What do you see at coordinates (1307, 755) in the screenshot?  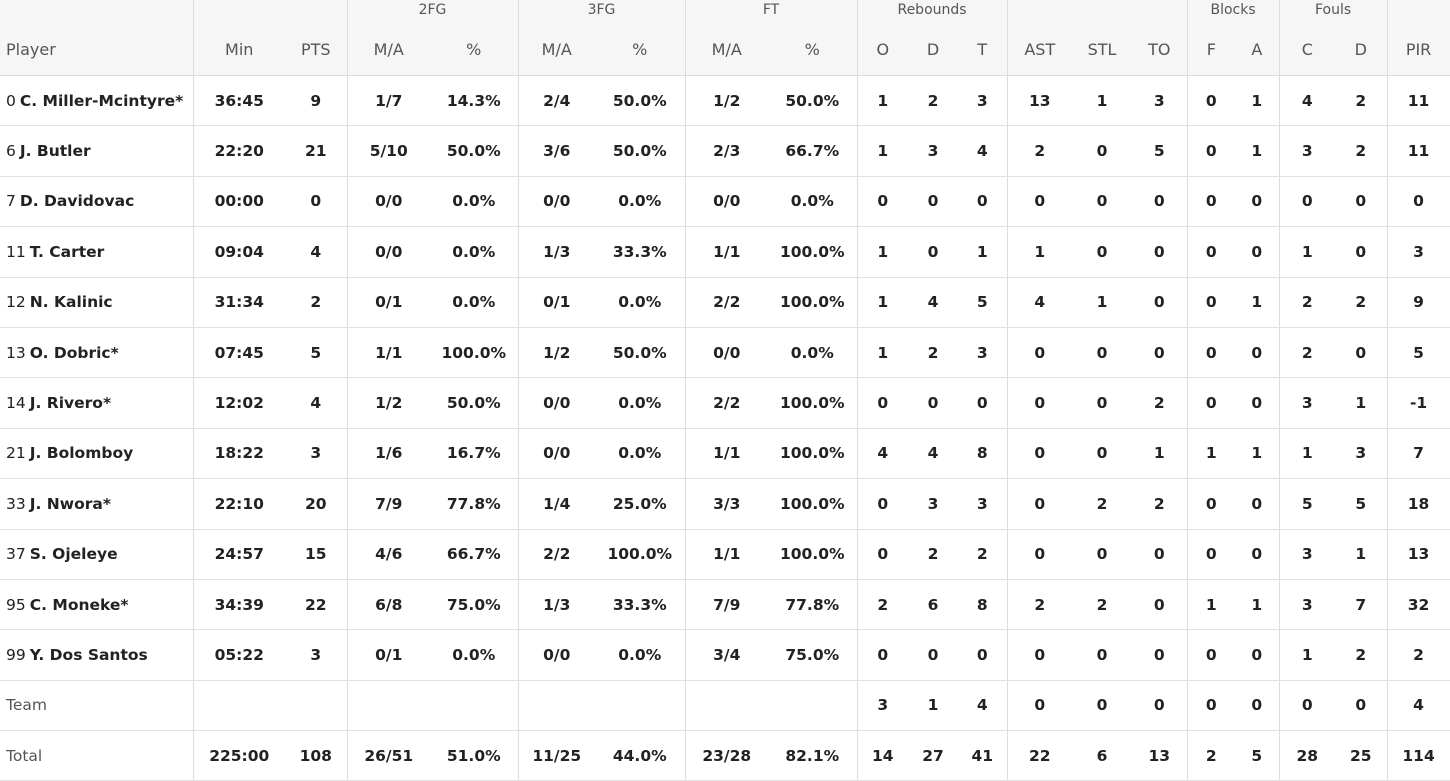 I see `stat-cell: 28` at bounding box center [1307, 755].